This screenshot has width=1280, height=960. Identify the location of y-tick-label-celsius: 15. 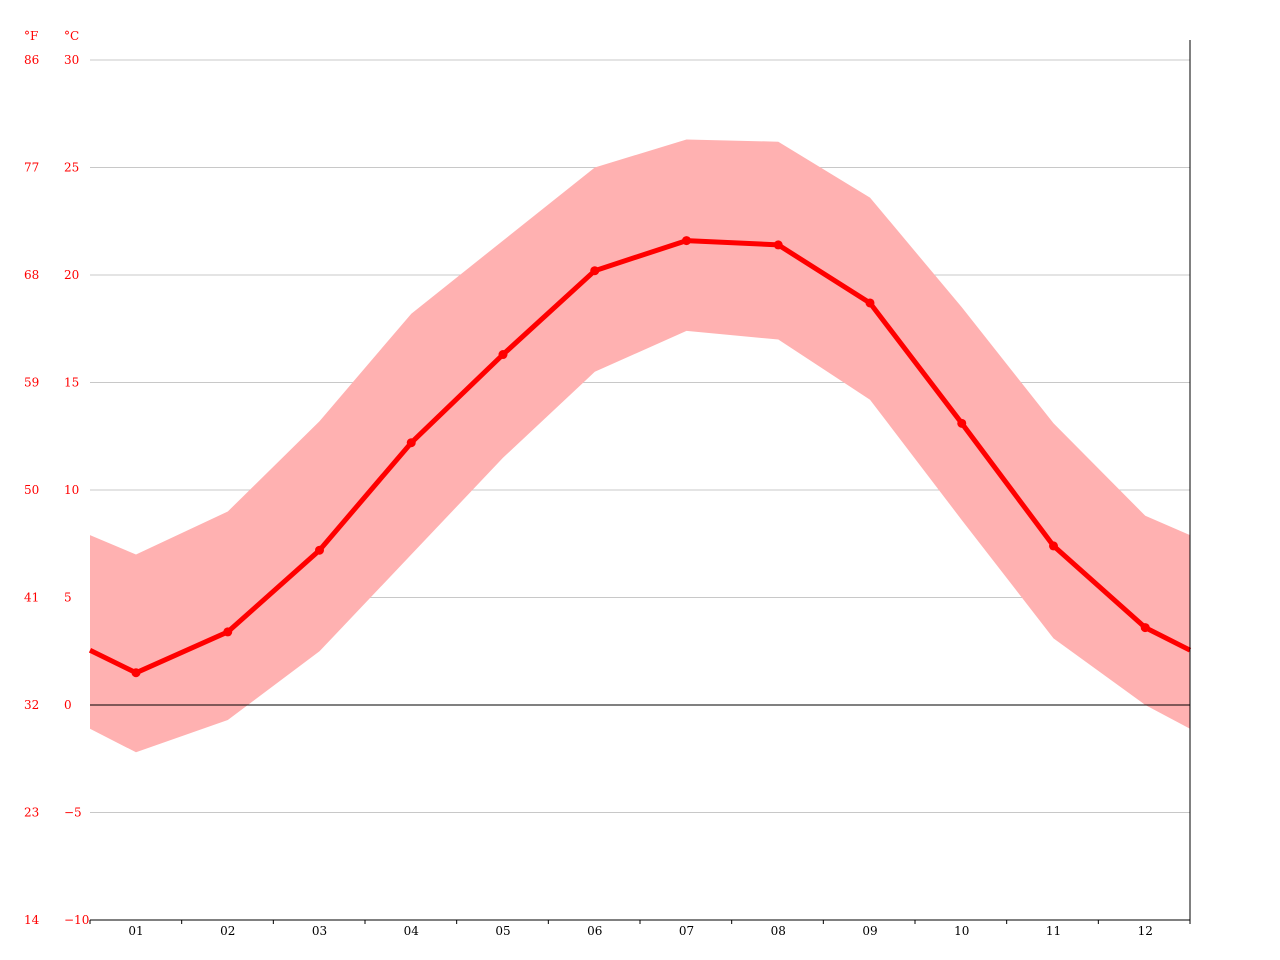
(71, 383).